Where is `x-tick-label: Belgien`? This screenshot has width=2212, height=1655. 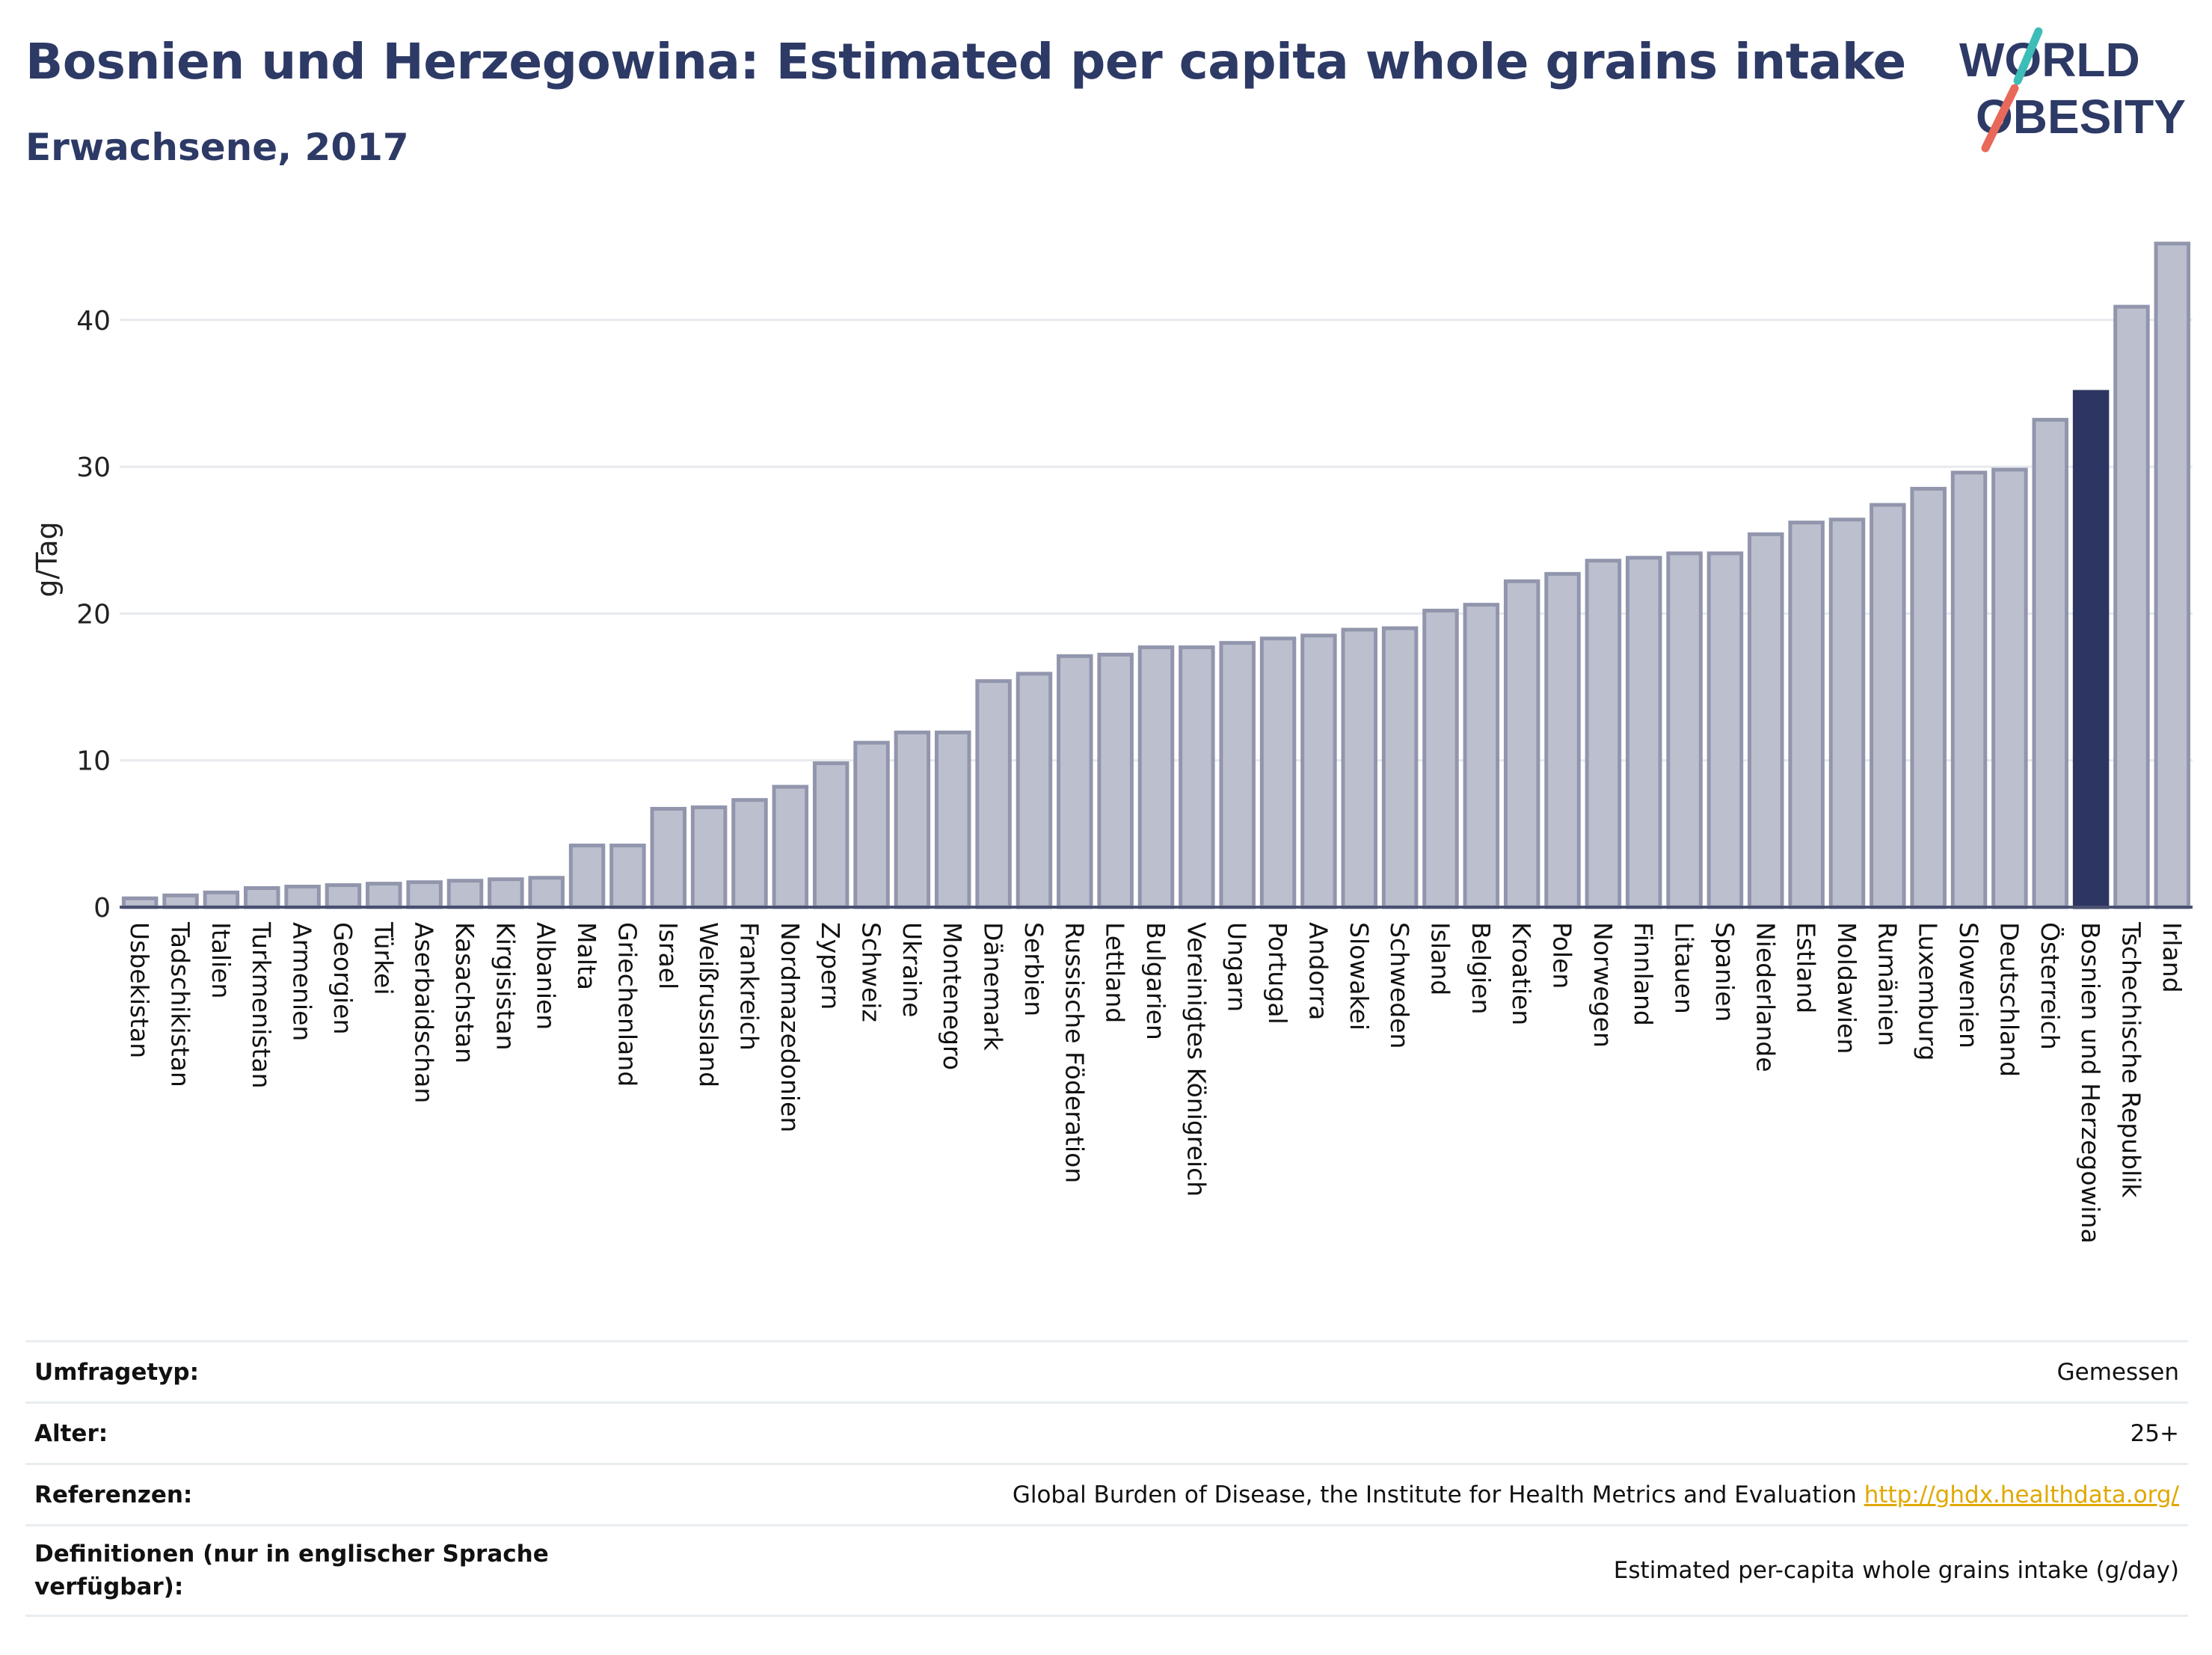
x-tick-label: Belgien is located at coordinates (1481, 968).